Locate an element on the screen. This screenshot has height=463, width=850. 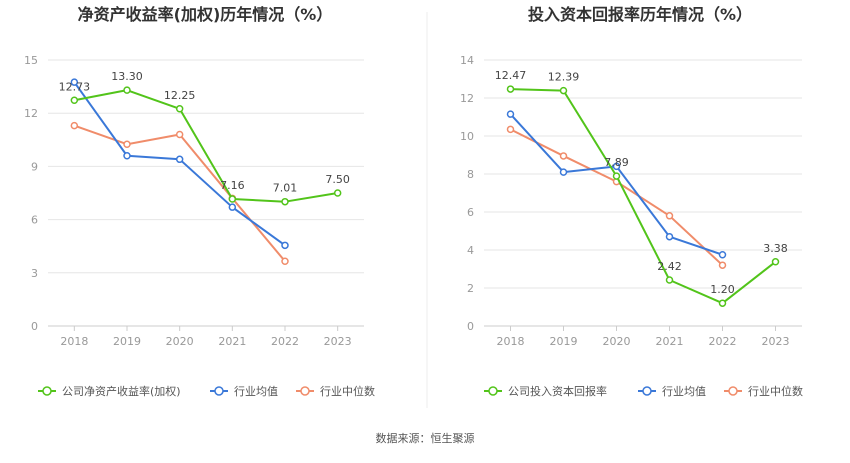
data-label: 12.73 is located at coordinates (75, 86).